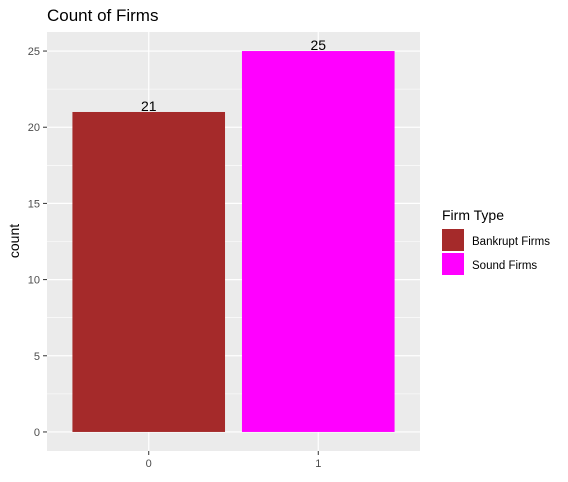 The width and height of the screenshot is (568, 482). Describe the element at coordinates (149, 464) in the screenshot. I see `x-tick-label: 0` at that location.